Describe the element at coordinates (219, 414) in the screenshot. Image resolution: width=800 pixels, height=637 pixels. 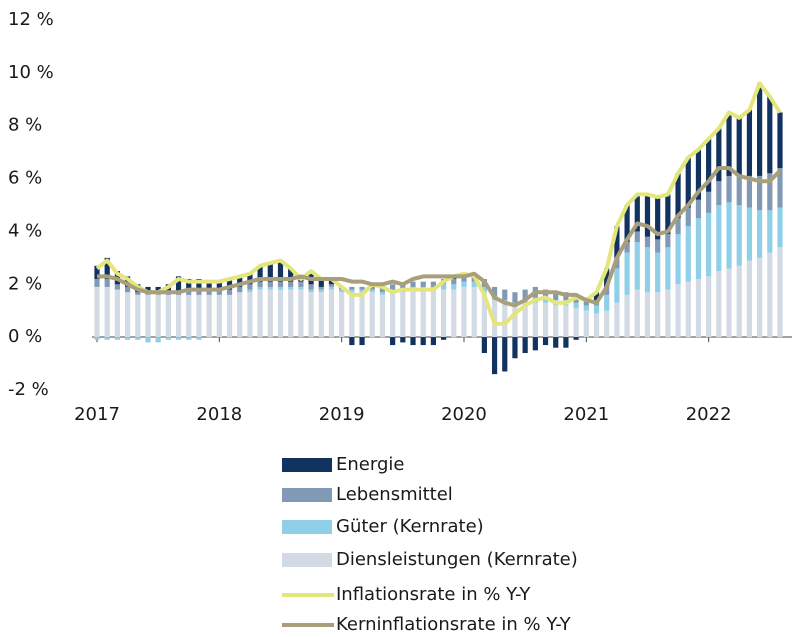
I see `x-tick-label: 2018` at that location.